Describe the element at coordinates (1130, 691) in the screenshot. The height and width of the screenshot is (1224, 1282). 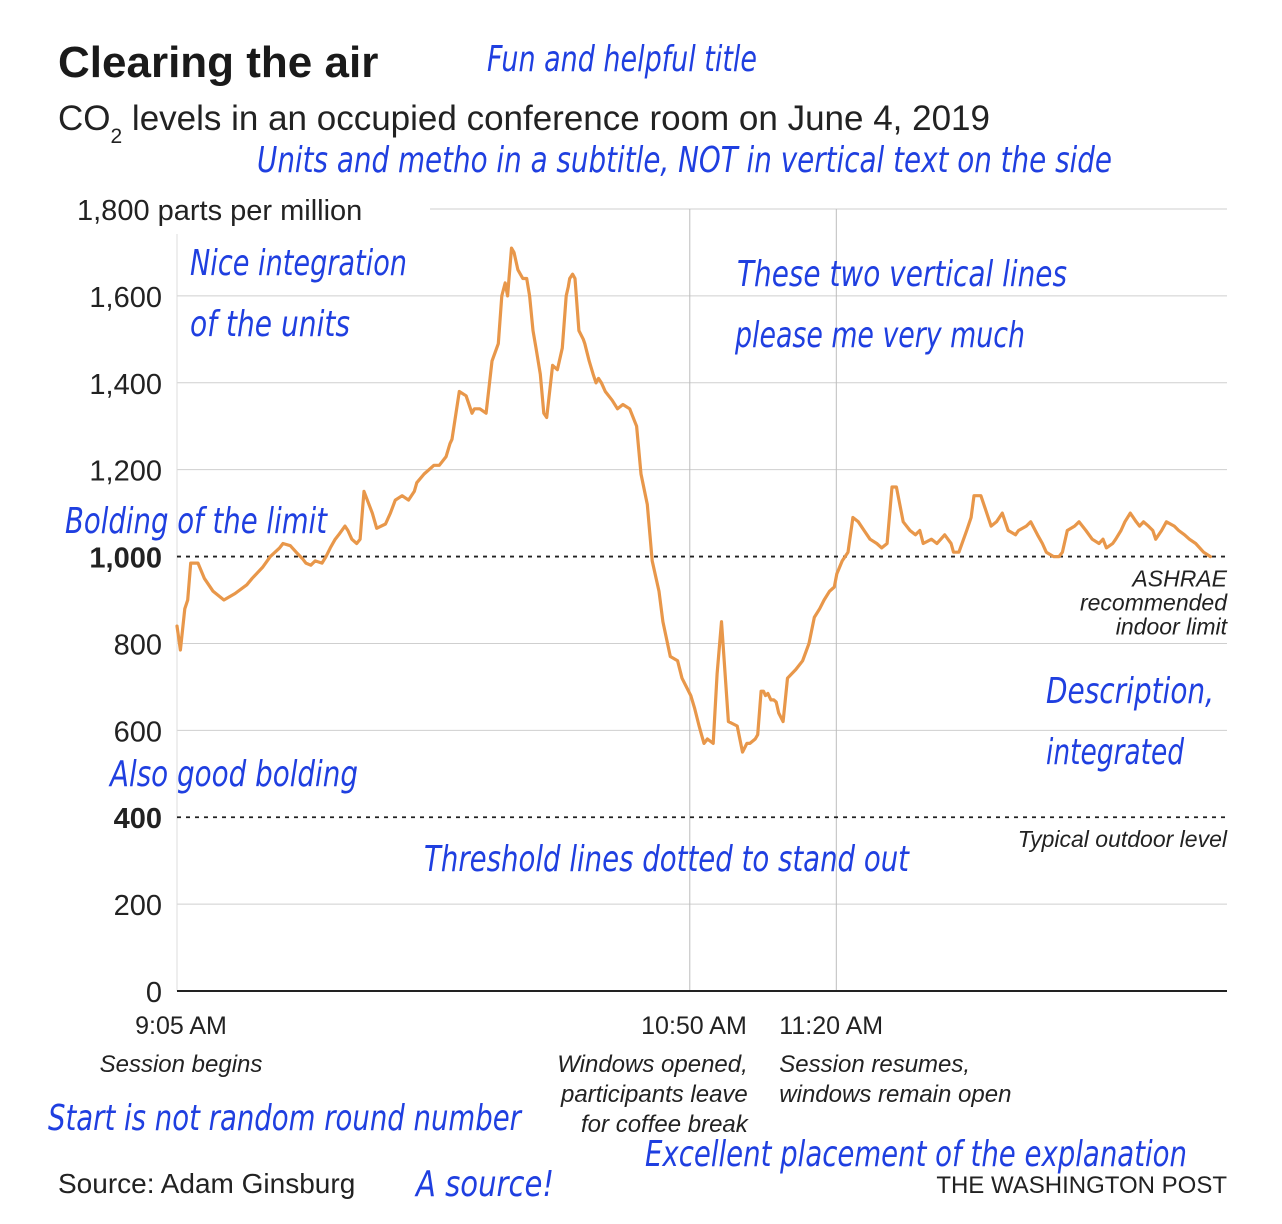
I see `handwritten-note: Description,` at that location.